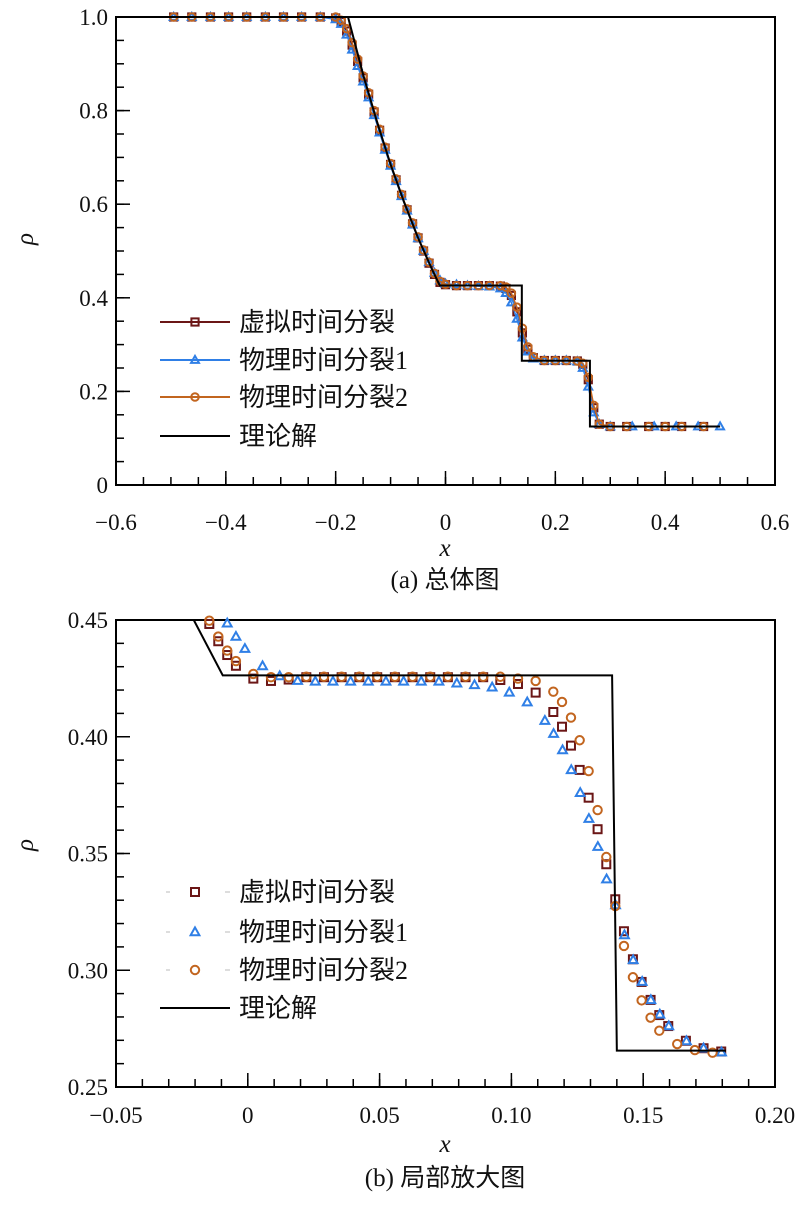  I want to click on y-tick-label: 0, so click(103, 485).